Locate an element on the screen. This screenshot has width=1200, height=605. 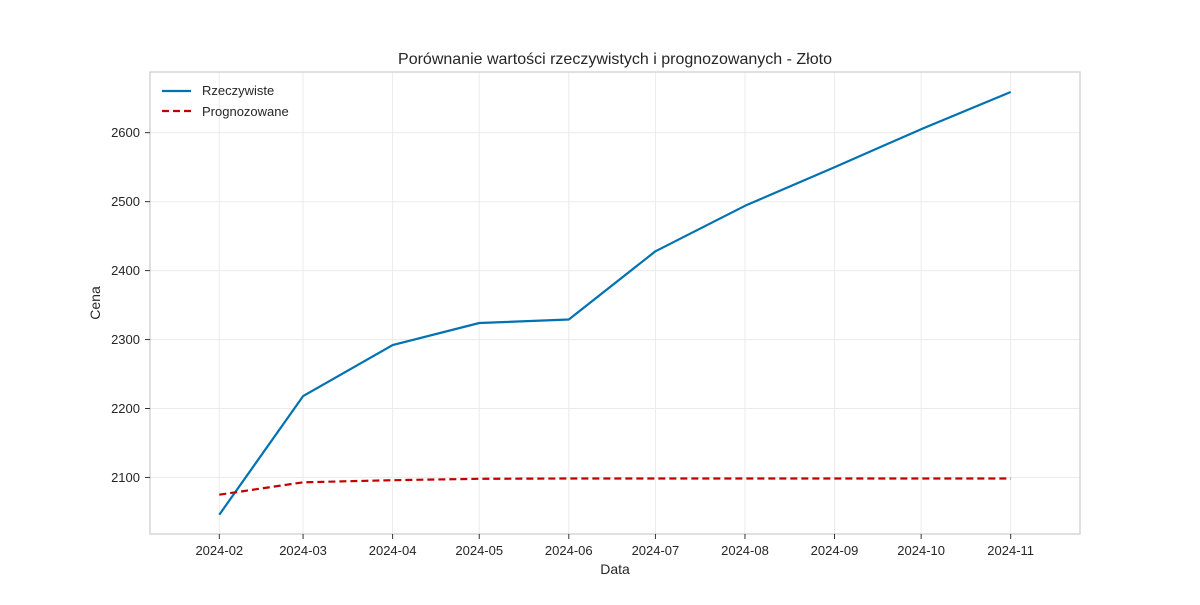
legend: Rzeczywiste Prognozowane is located at coordinates (225, 101).